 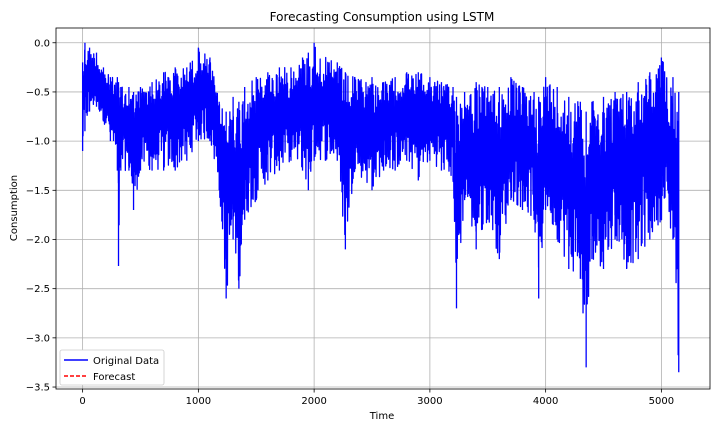 I want to click on y-tick-label: −3.0, so click(x=38, y=338).